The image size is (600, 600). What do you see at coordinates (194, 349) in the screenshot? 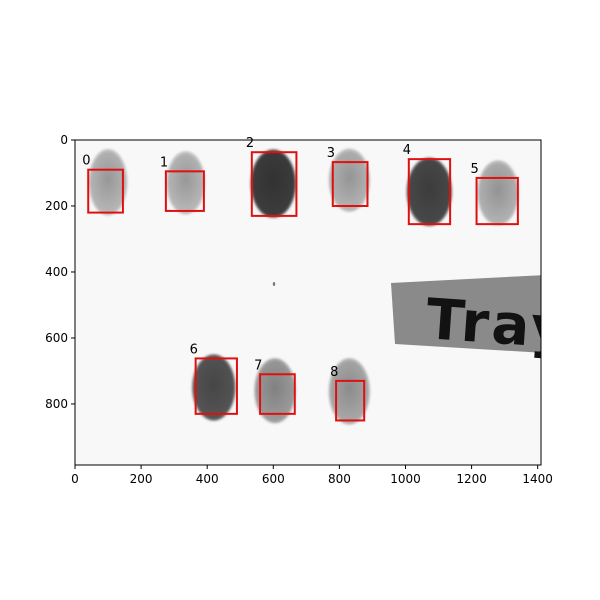
I see `box-label-6: 6` at bounding box center [194, 349].